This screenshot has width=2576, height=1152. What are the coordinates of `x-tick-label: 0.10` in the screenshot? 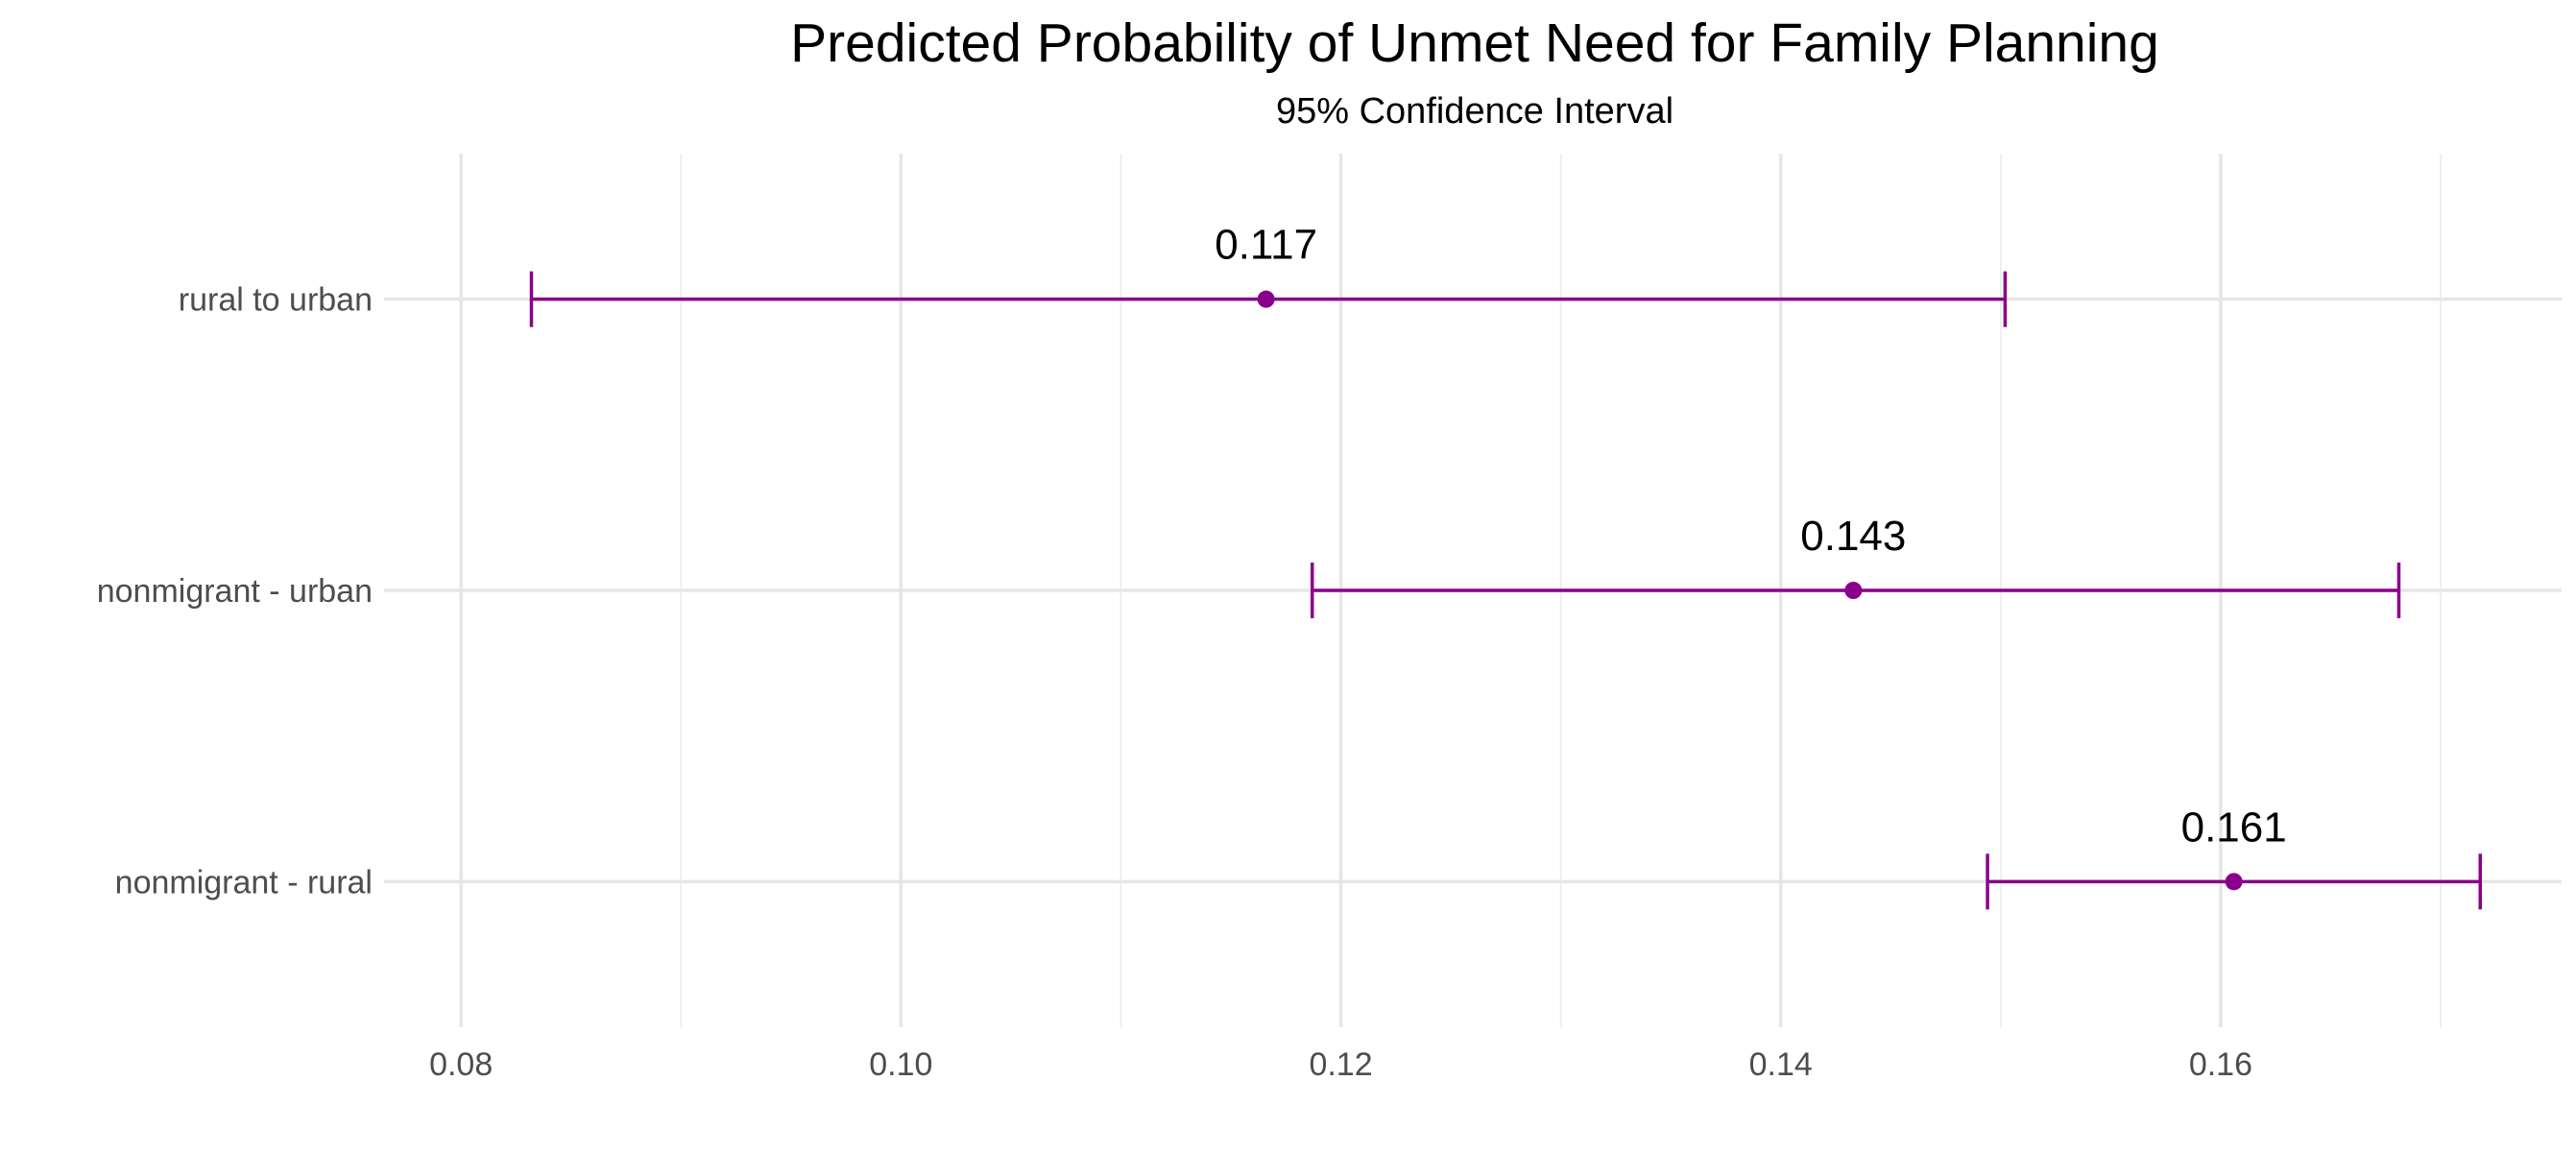 It's located at (900, 1064).